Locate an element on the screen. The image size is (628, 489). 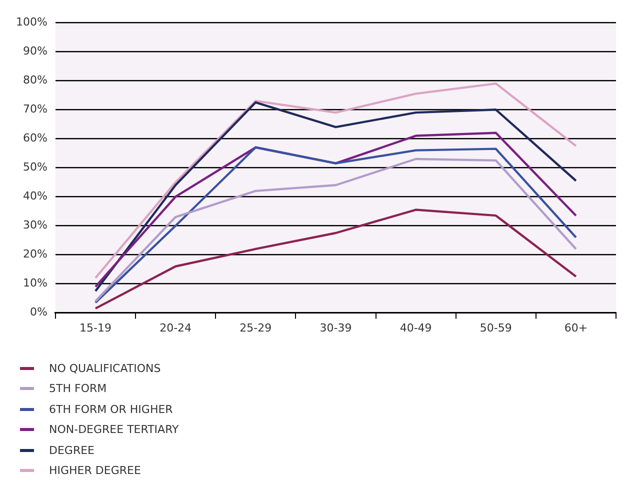
x-tick-label: 50-59 is located at coordinates (496, 327).